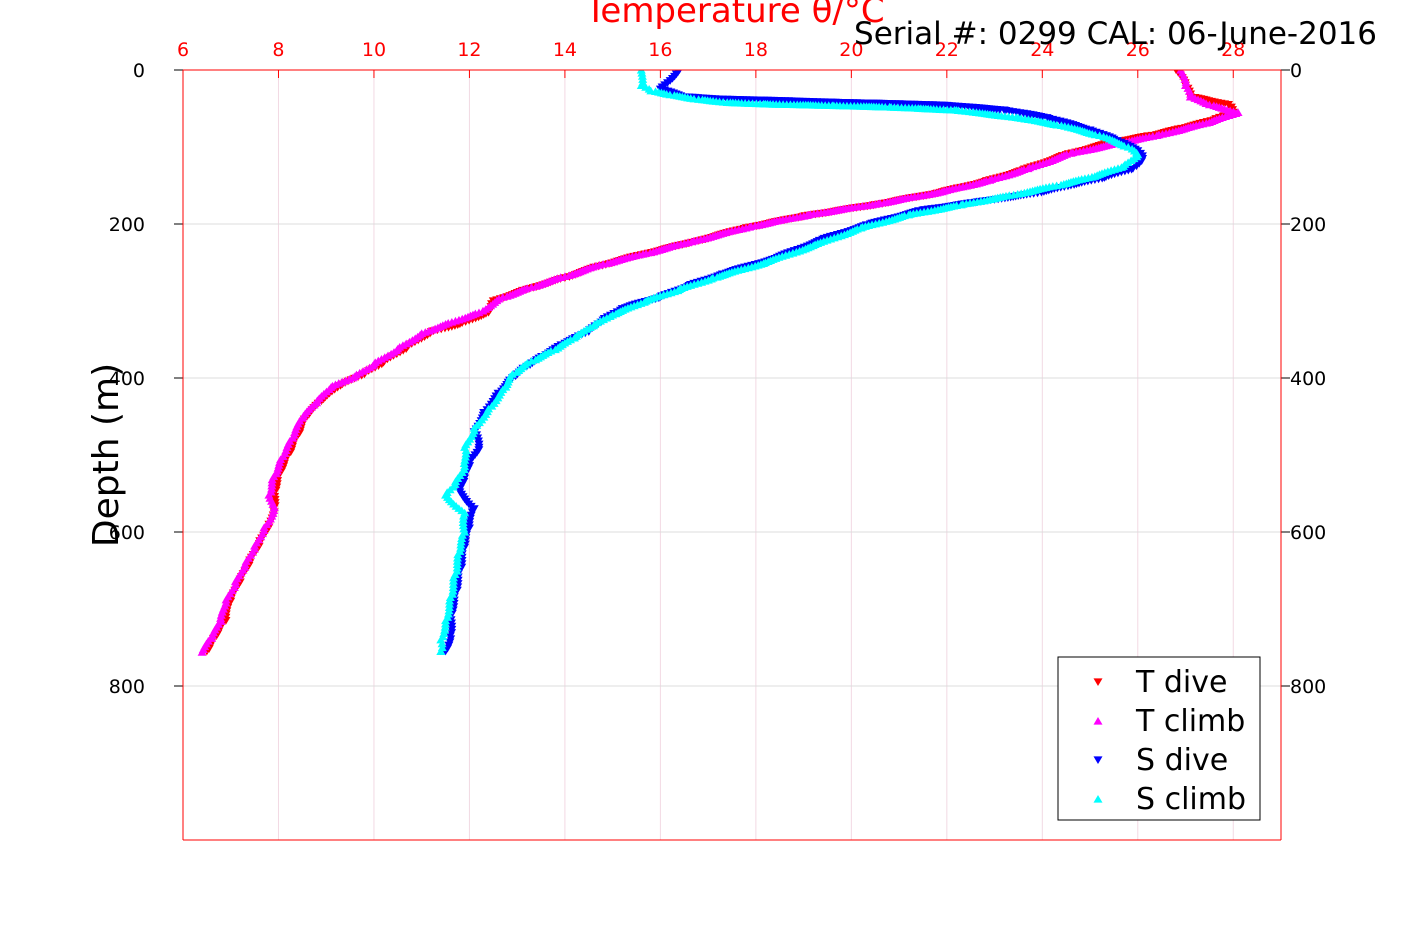 The width and height of the screenshot is (1417, 945). What do you see at coordinates (1115, 34) in the screenshot?
I see `serial-annotation: Serial #: 0299 CAL: 06-June-2016` at bounding box center [1115, 34].